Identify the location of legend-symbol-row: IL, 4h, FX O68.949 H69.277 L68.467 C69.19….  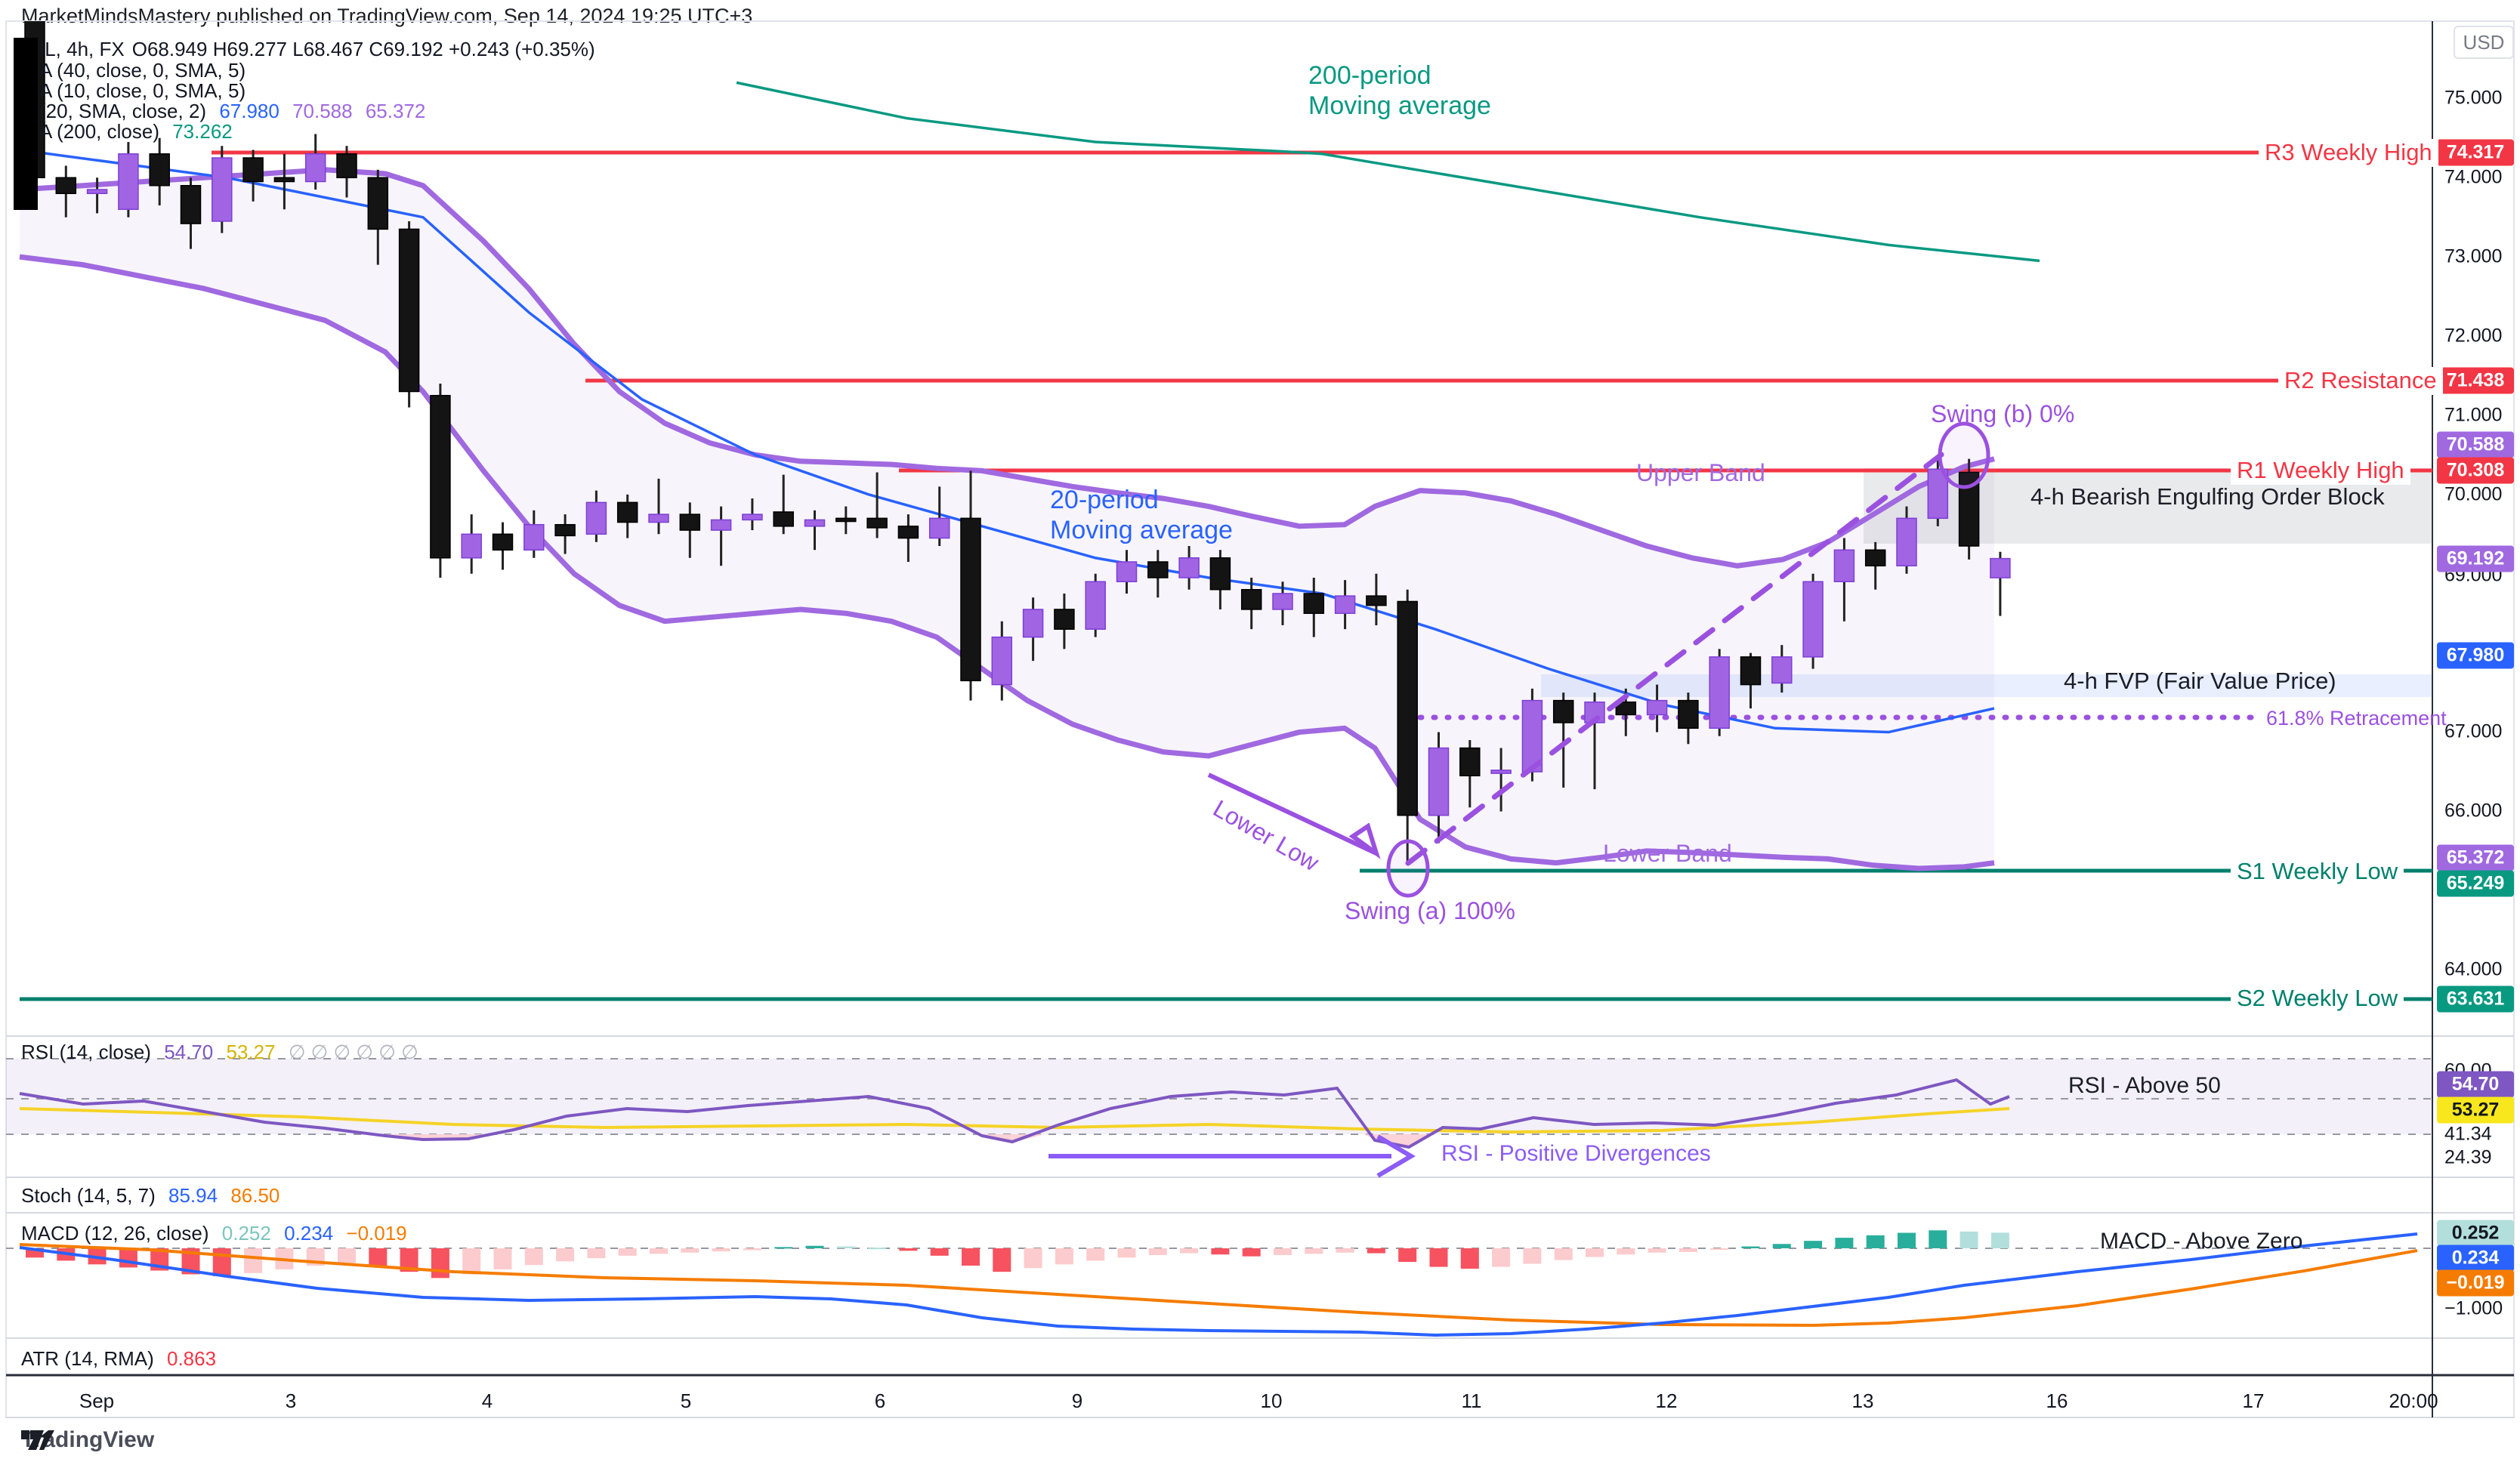
(317, 49).